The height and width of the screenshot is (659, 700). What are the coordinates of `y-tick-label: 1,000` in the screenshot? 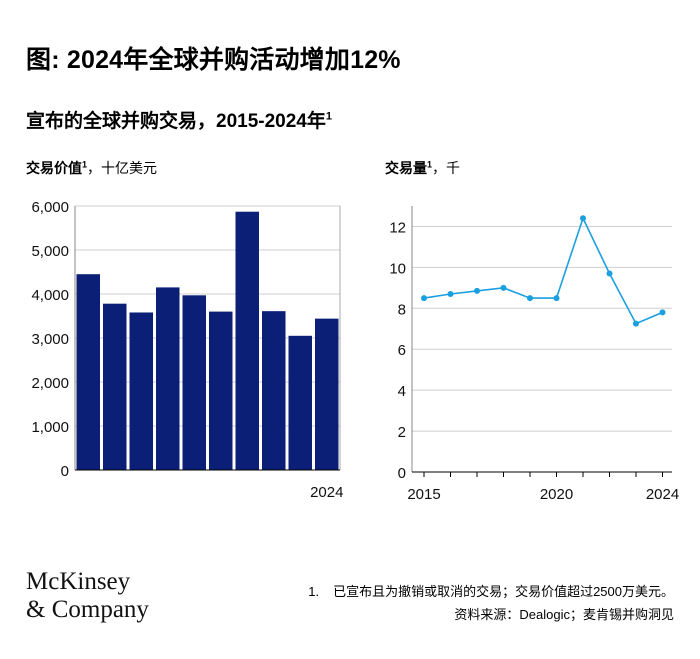 It's located at (50, 427).